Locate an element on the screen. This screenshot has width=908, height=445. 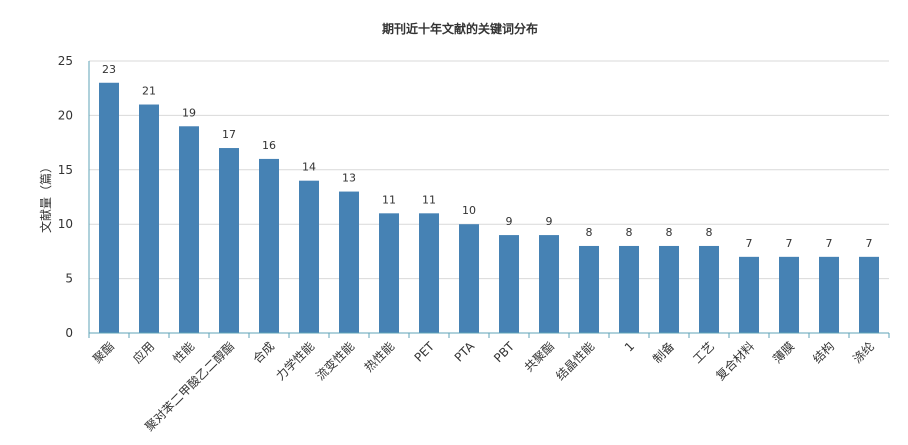
x-tick-label: 涤纶 is located at coordinates (863, 352).